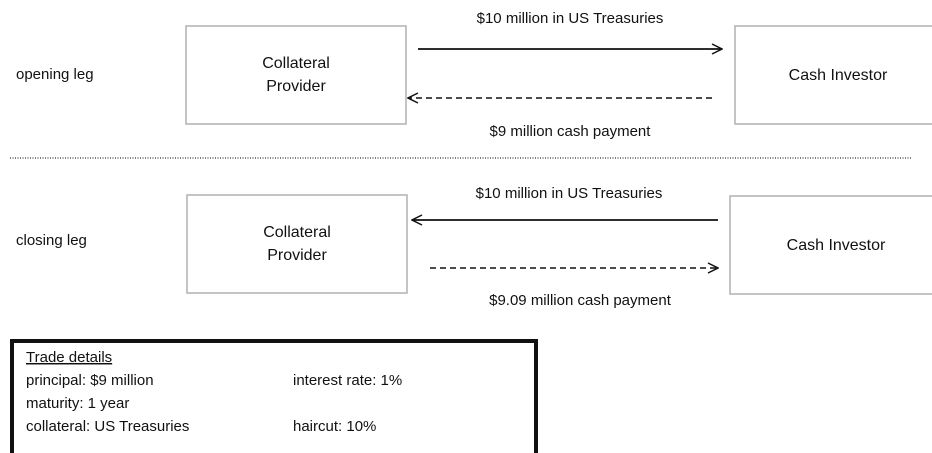 The width and height of the screenshot is (932, 453). Describe the element at coordinates (347, 380) in the screenshot. I see `detail: interest rate: 1%` at that location.